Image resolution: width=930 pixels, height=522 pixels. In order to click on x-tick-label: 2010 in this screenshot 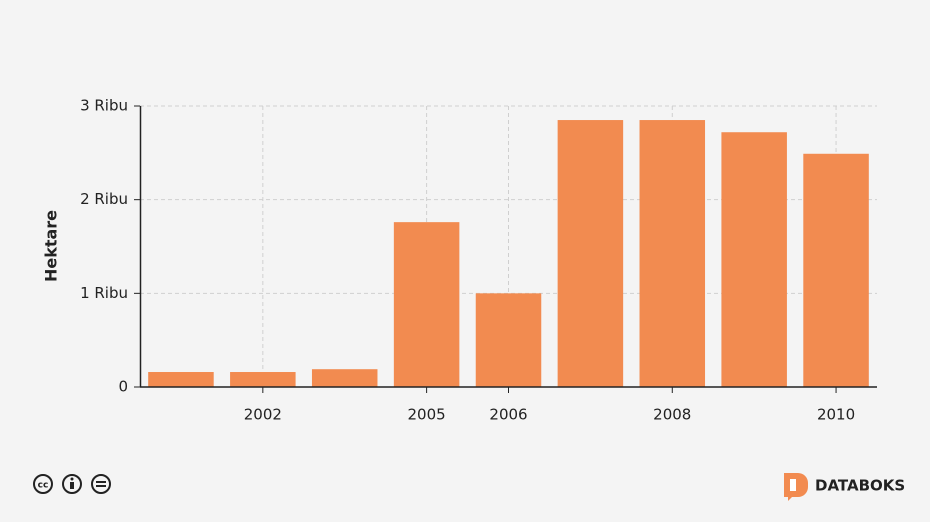, I will do `click(836, 415)`.